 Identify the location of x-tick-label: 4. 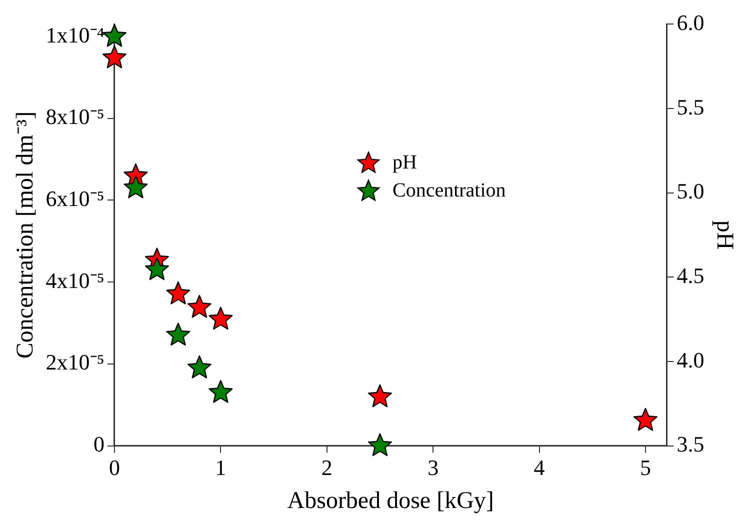
(539, 467).